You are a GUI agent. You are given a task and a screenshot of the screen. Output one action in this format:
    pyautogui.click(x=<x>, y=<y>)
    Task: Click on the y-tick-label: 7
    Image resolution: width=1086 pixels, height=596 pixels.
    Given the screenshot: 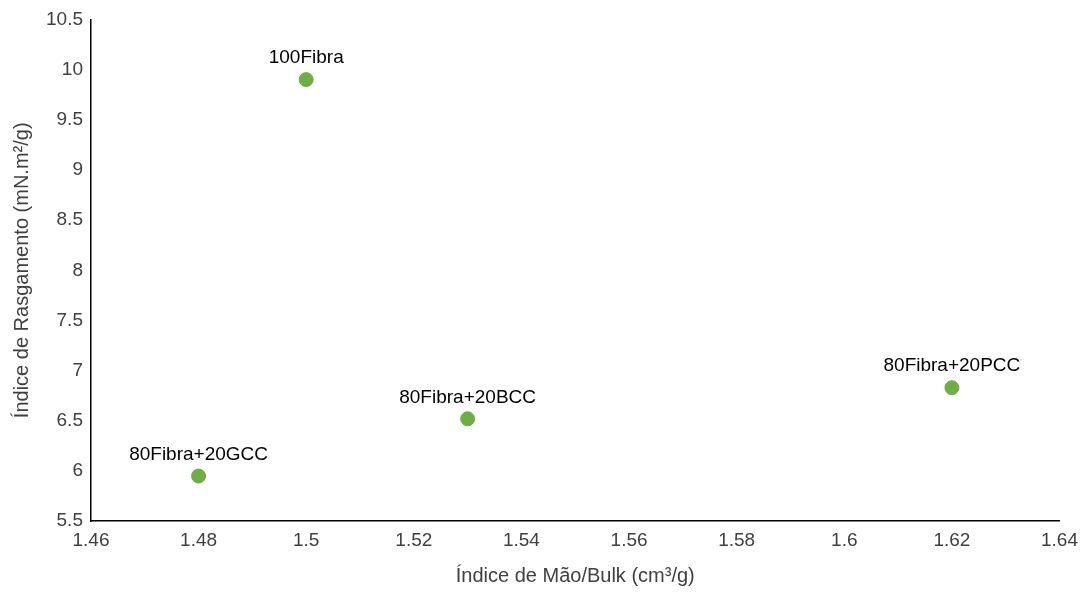 What is the action you would take?
    pyautogui.click(x=77, y=369)
    